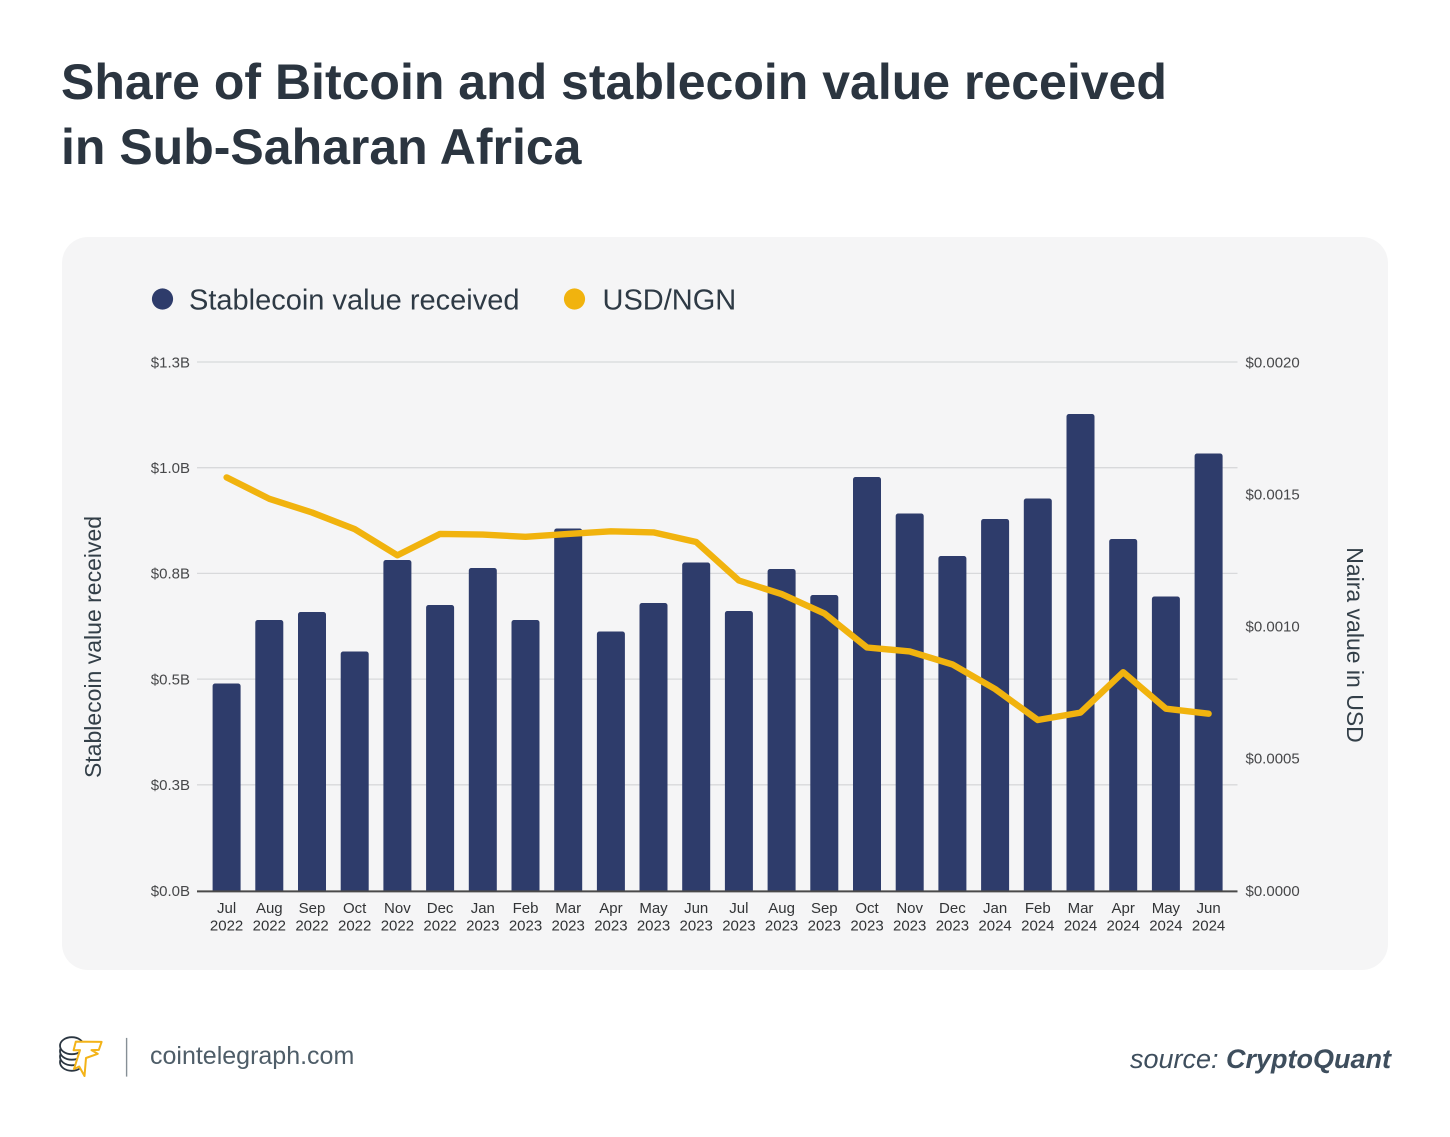  Describe the element at coordinates (170, 468) in the screenshot. I see `svg-text: $1.0B` at that location.